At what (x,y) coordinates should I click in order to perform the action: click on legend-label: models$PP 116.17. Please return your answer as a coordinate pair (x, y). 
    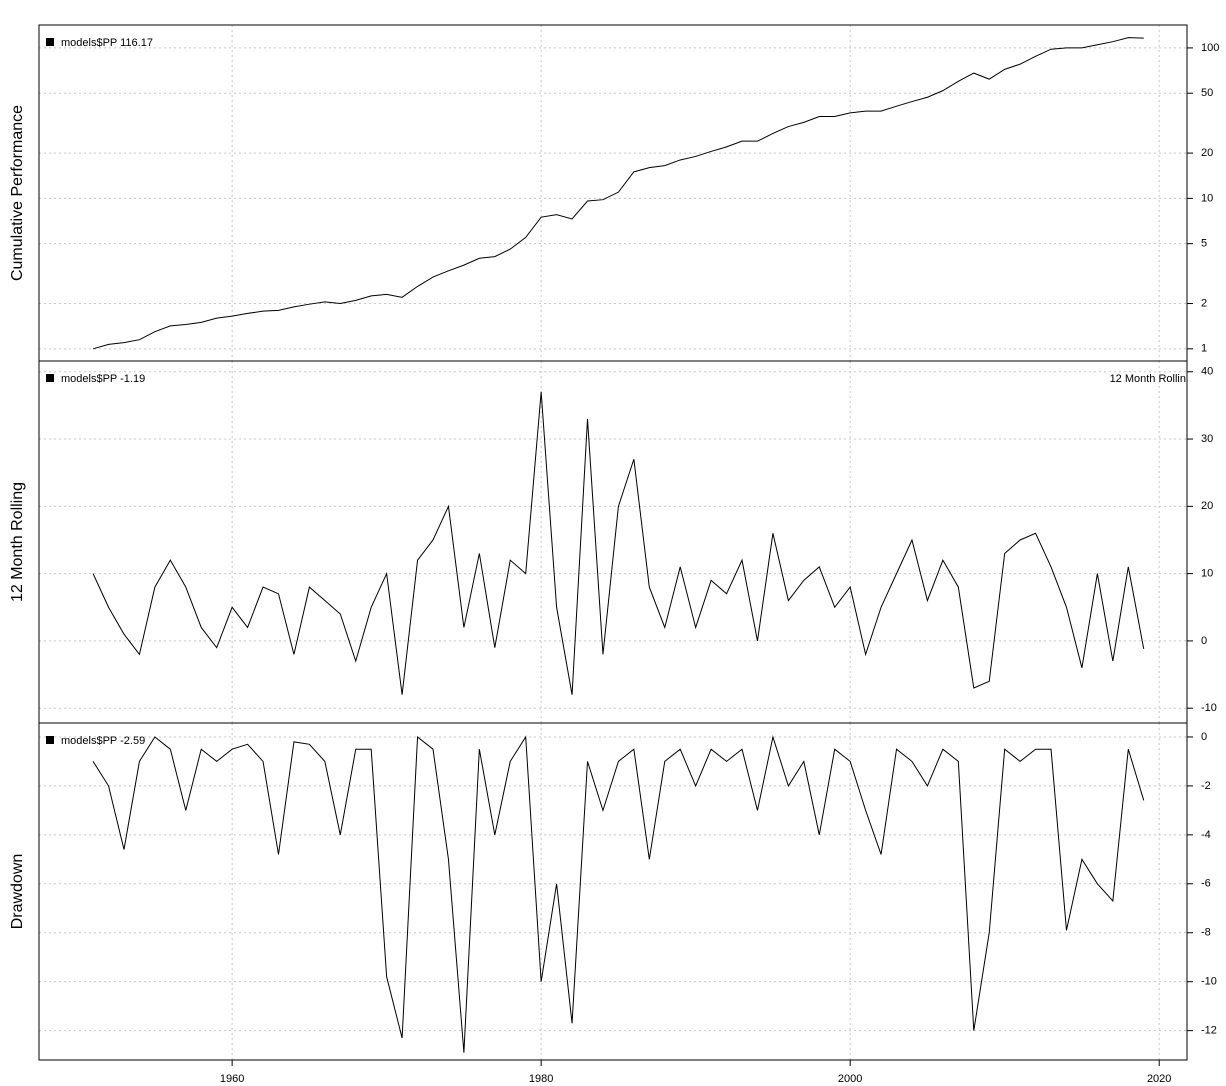
    Looking at the image, I should click on (107, 43).